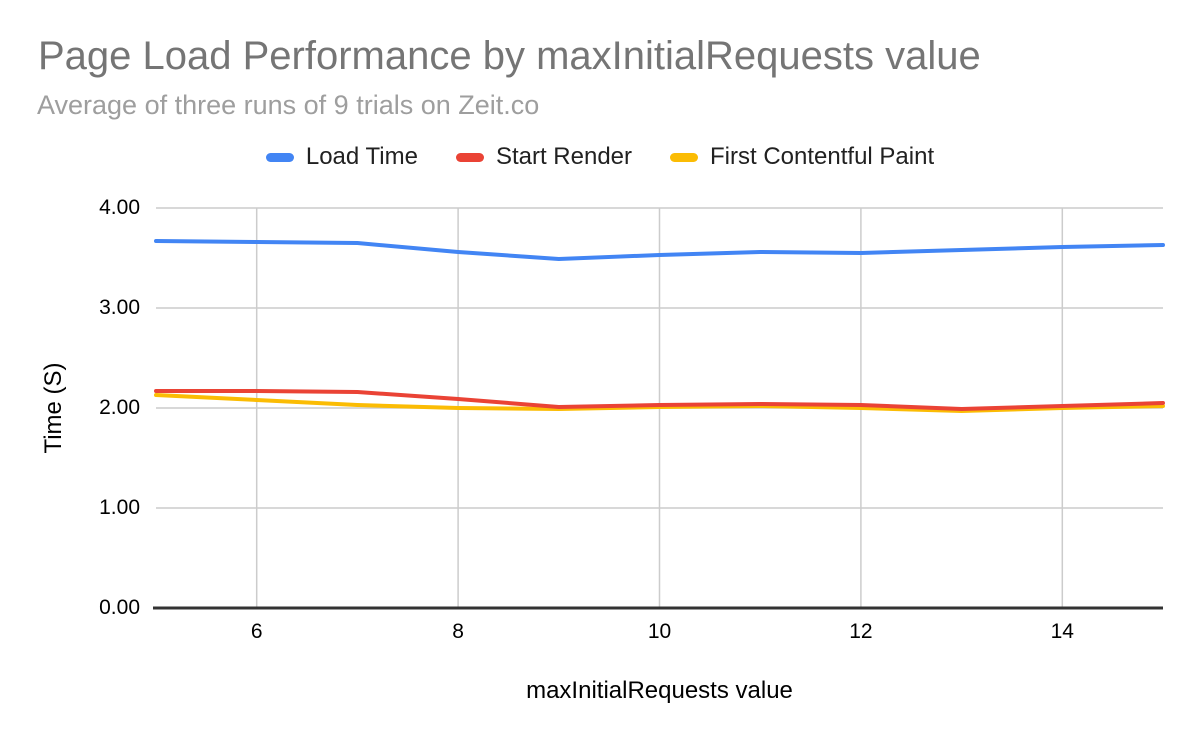 The width and height of the screenshot is (1200, 742). I want to click on load-time-line, so click(659, 250).